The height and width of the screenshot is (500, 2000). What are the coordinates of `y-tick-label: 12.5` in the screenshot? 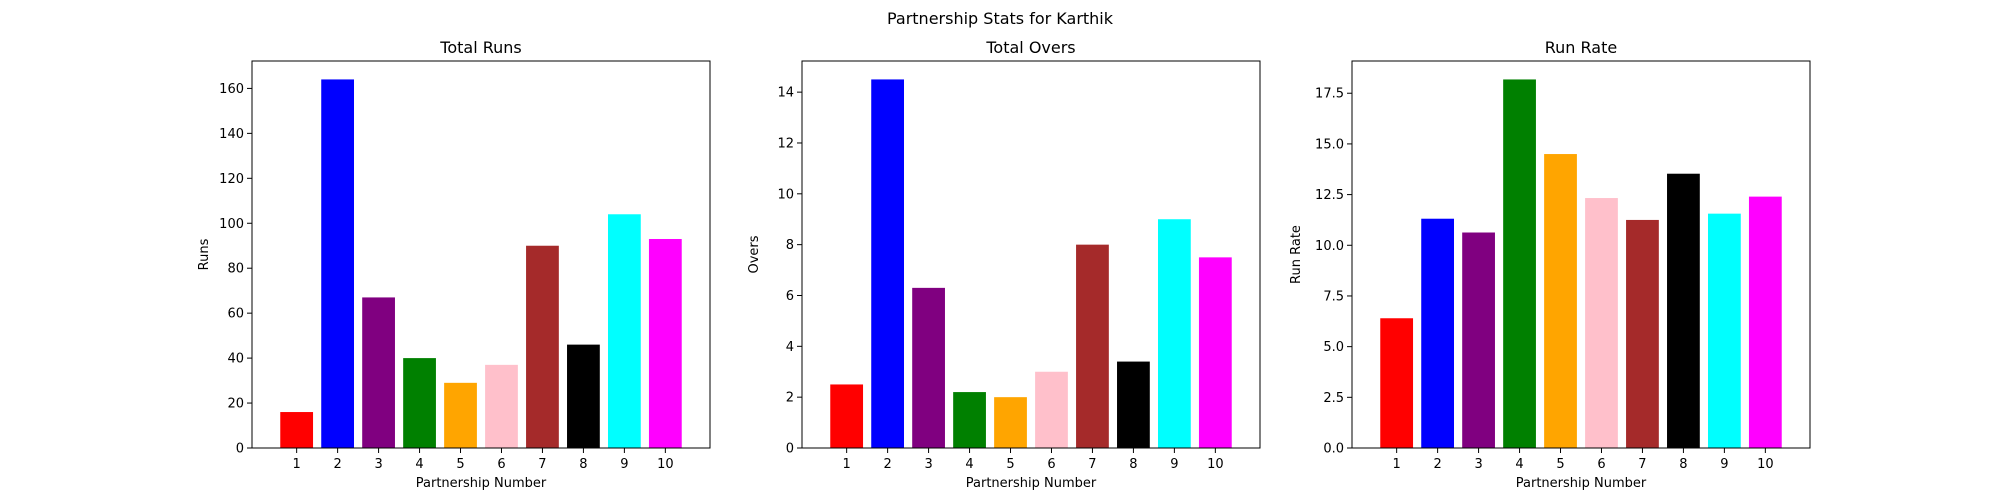 It's located at (1329, 195).